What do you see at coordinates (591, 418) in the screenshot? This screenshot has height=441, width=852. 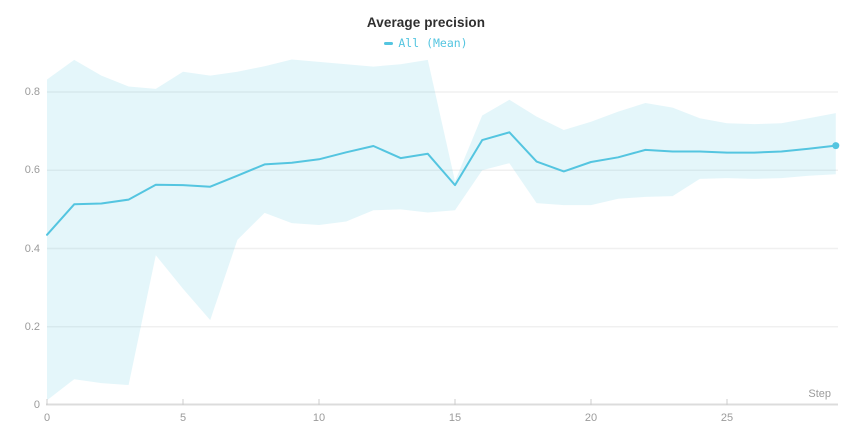 I see `x-tick-label: 20` at bounding box center [591, 418].